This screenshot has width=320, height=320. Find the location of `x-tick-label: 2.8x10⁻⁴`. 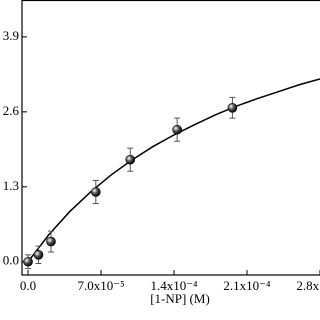

x-tick-label: 2.8x10⁻⁴ is located at coordinates (308, 285).